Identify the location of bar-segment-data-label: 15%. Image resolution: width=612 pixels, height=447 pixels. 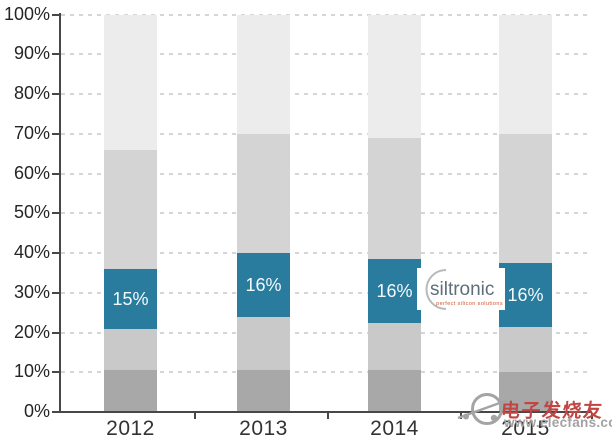
(130, 298).